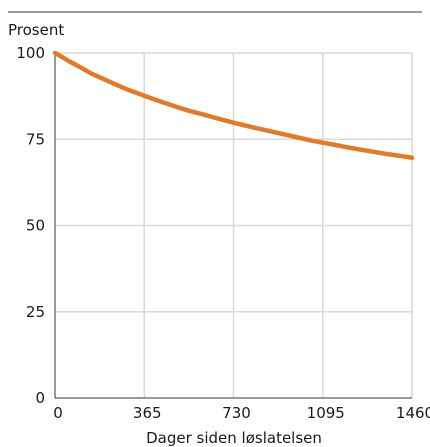 This screenshot has height=447, width=430. I want to click on y-tick-label: 50, so click(35, 226).